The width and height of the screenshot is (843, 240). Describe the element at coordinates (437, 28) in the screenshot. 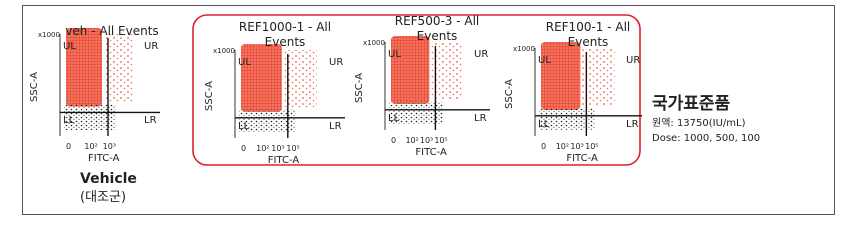

I see `panel-title: REF500-3 - All Events` at that location.